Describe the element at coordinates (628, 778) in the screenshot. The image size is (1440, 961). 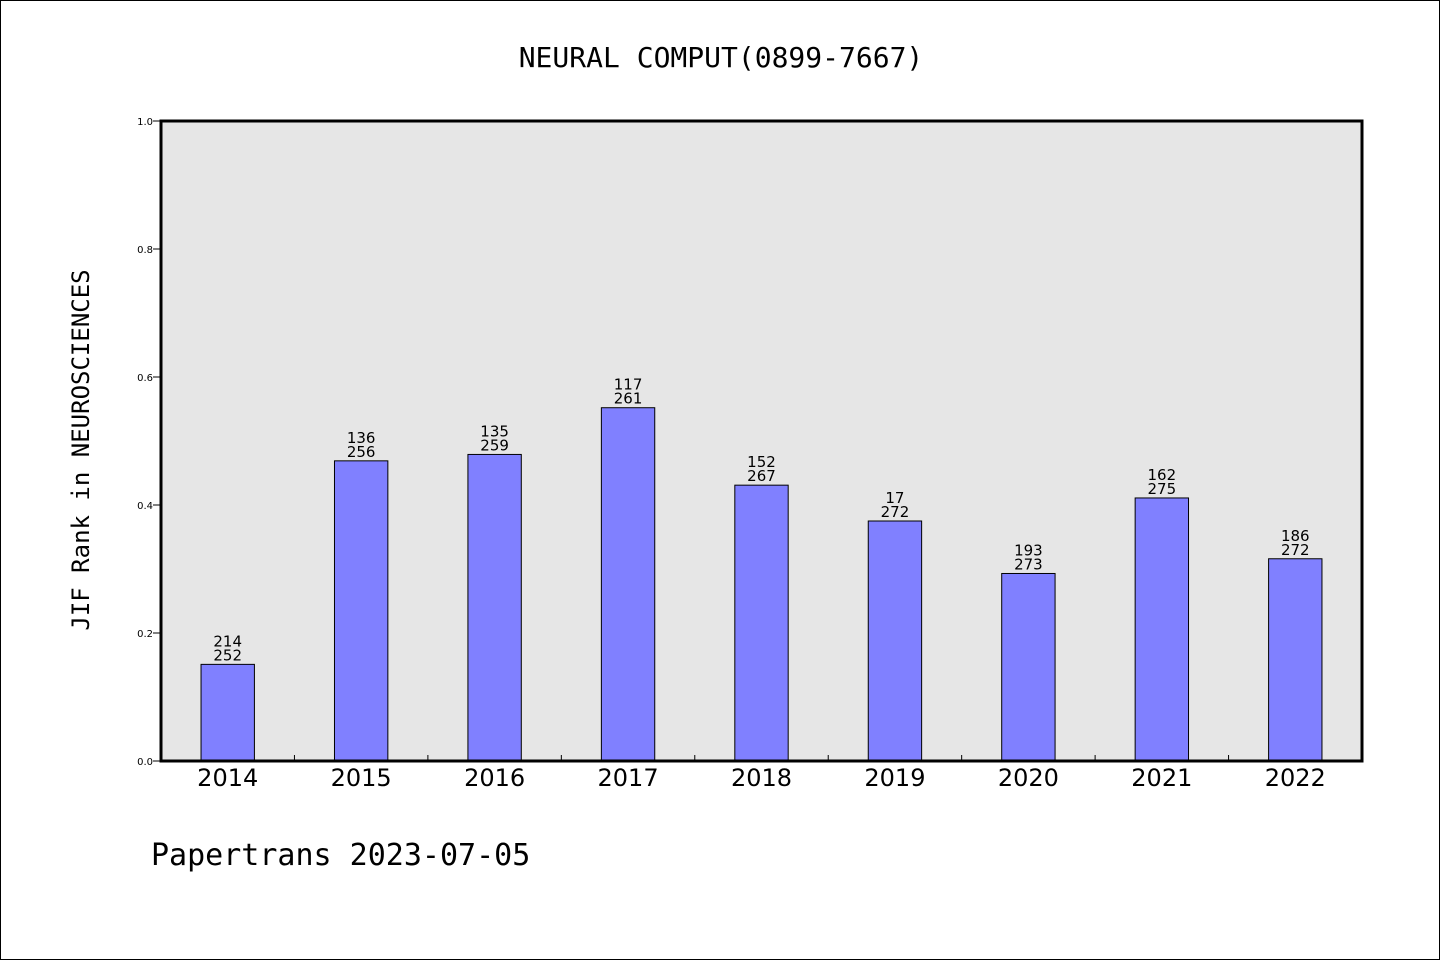
I see `x-tick-label: 2017` at that location.